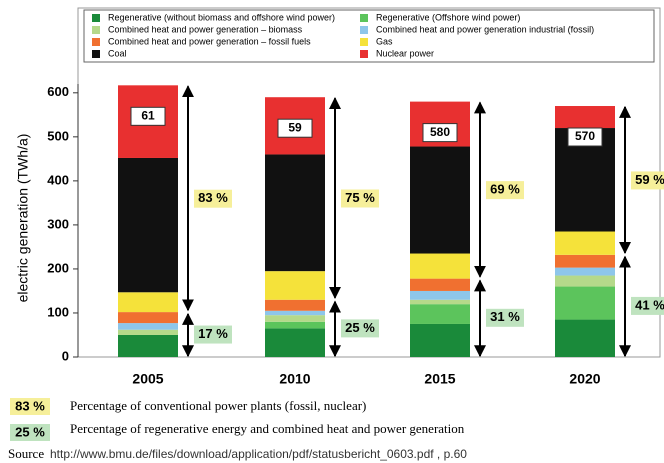  I want to click on lower-label: 41 %, so click(649, 304).